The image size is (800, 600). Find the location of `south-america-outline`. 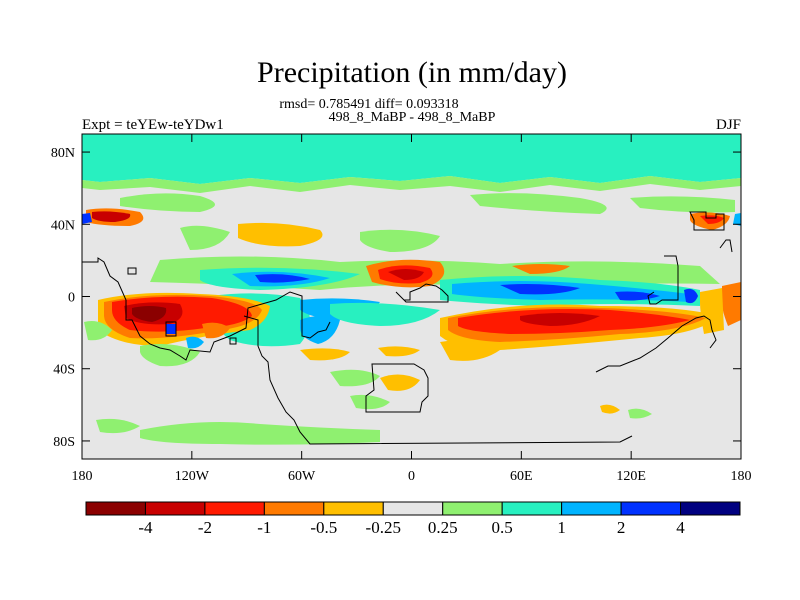

south-america-outline is located at coordinates (438, 380).